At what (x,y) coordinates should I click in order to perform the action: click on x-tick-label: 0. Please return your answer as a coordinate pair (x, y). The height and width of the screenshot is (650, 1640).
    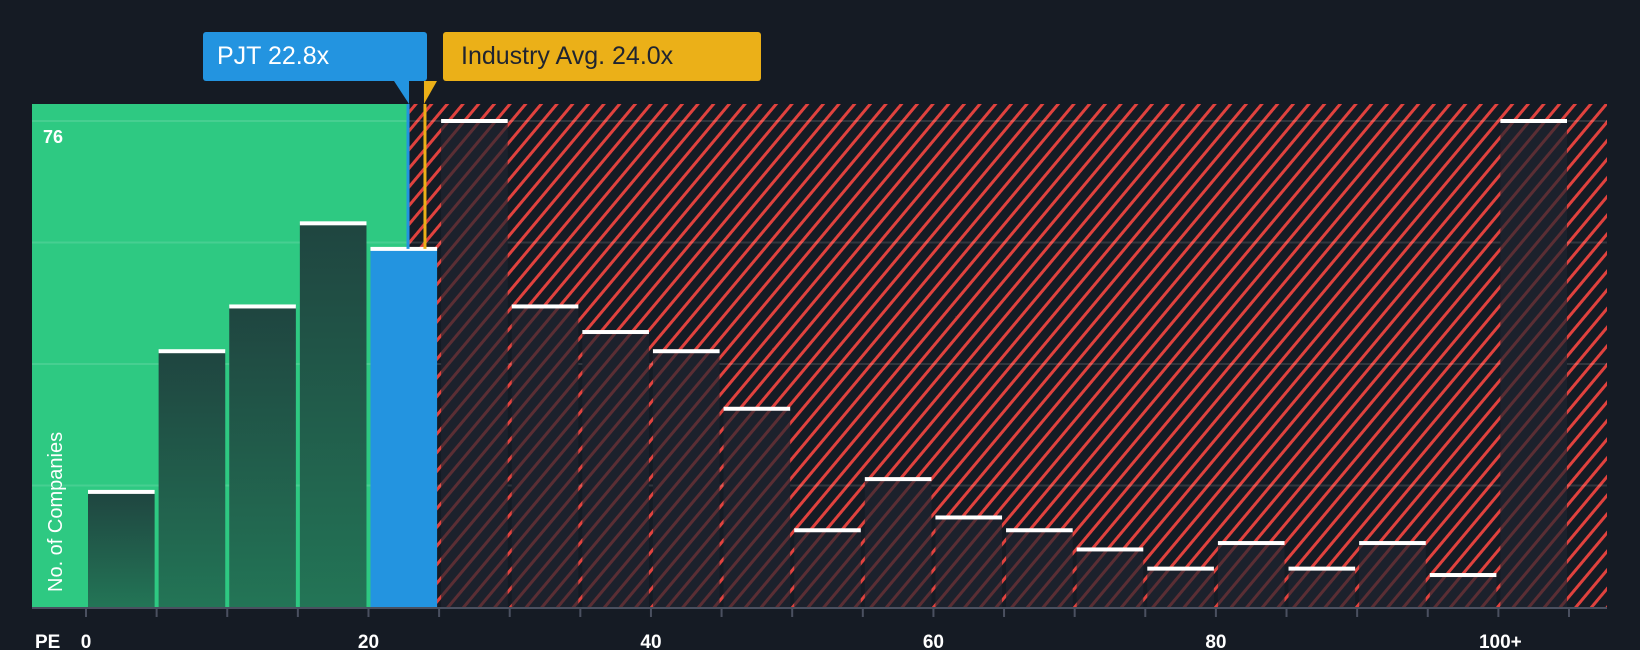
    Looking at the image, I should click on (86, 641).